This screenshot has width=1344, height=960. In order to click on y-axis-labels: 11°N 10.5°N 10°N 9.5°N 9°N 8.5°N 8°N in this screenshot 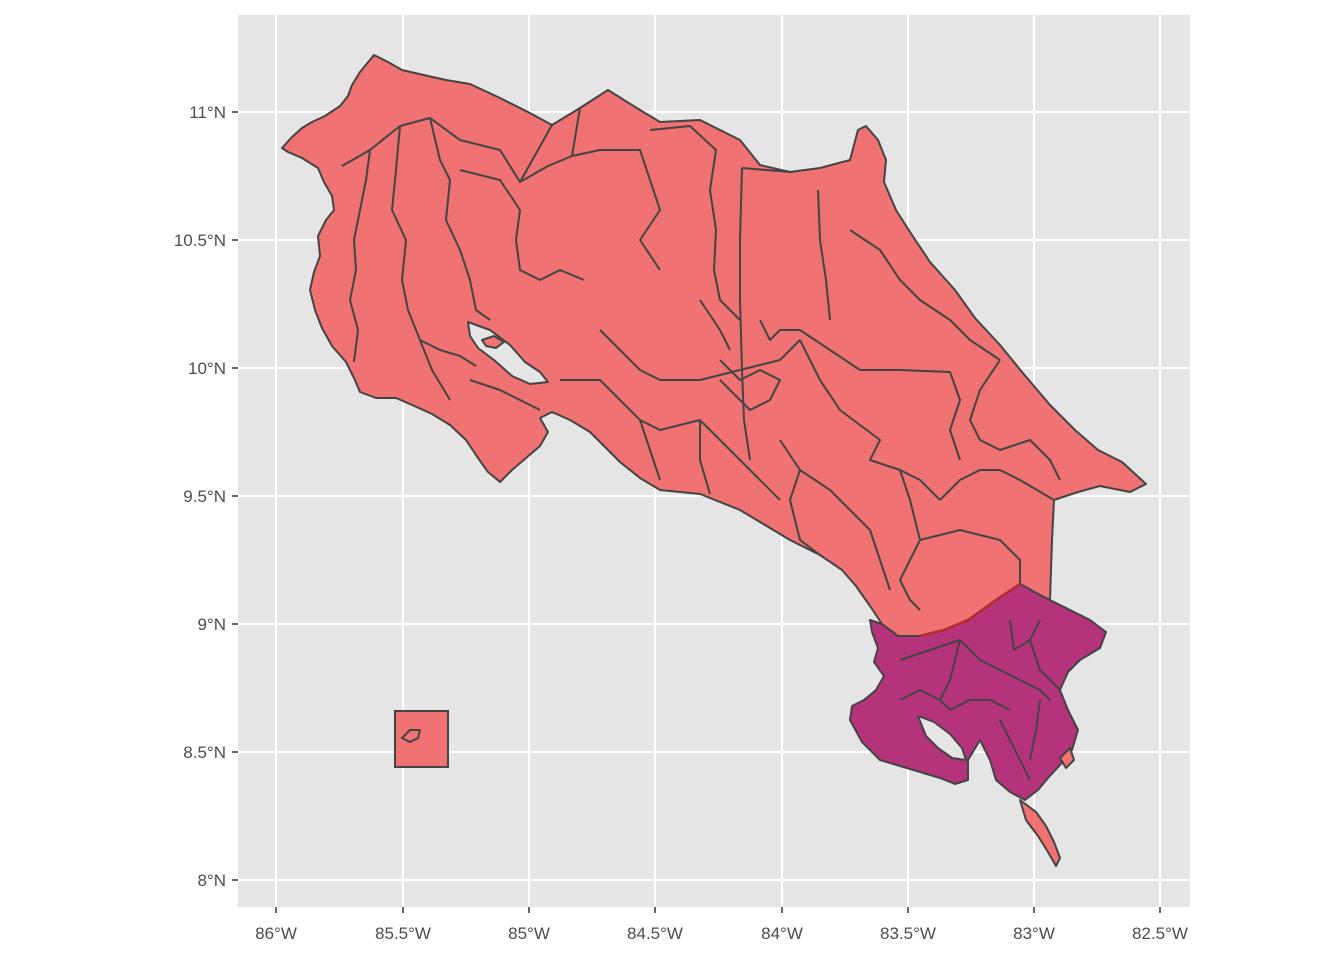, I will do `click(200, 496)`.